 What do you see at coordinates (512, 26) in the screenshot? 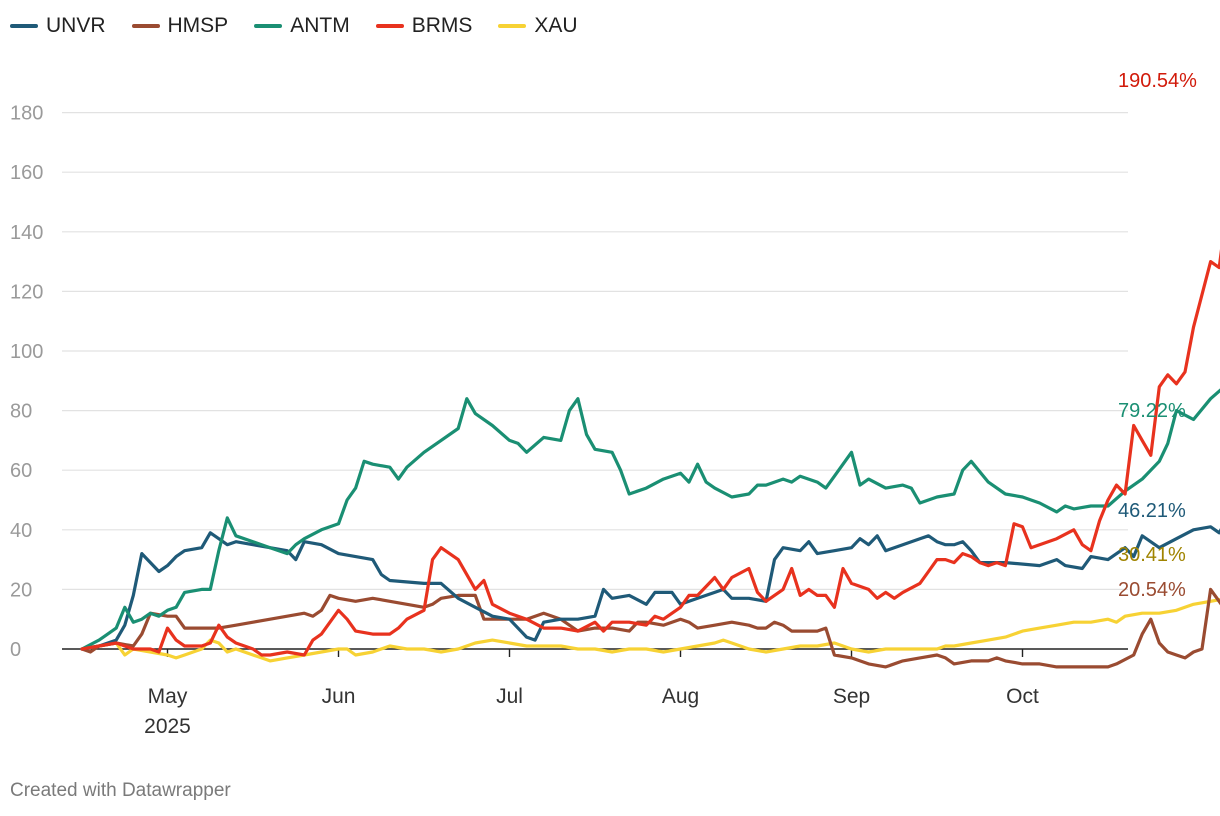
I see `legend-swatch-xau` at bounding box center [512, 26].